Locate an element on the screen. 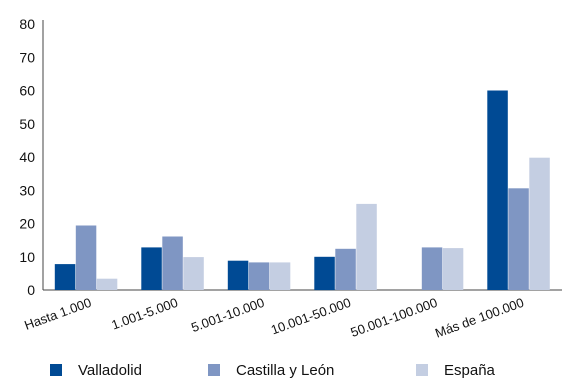  x-tick-label: 50.001-100.000 is located at coordinates (394, 317).